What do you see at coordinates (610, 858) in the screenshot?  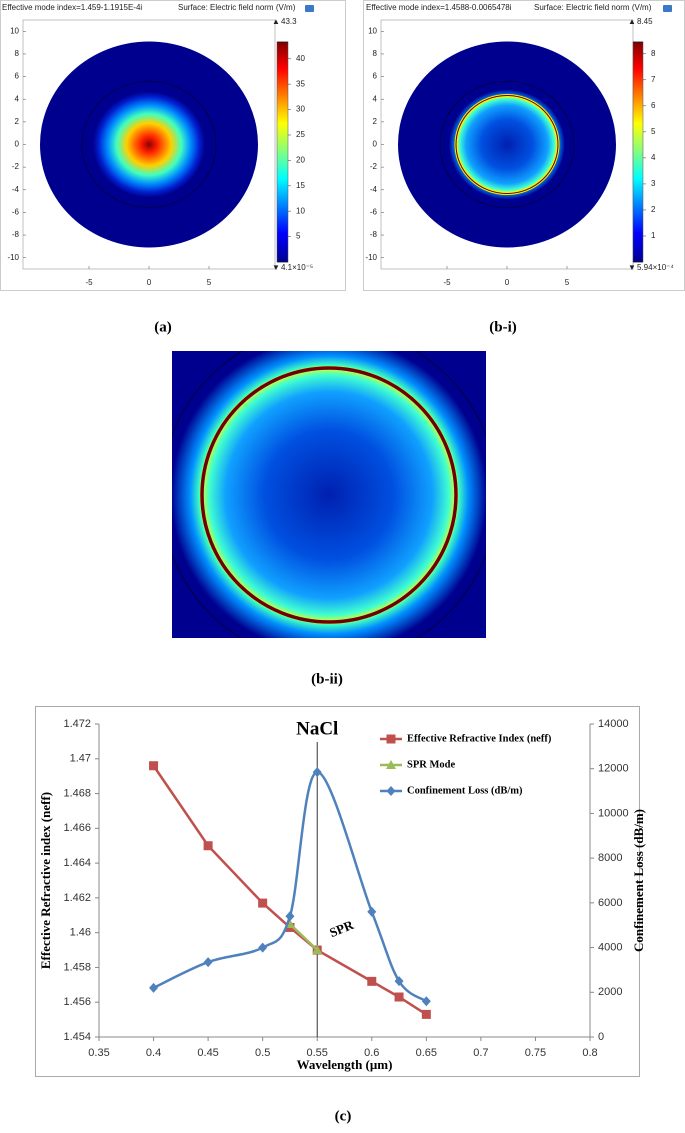 I see `y2-tick-label: 8000` at bounding box center [610, 858].